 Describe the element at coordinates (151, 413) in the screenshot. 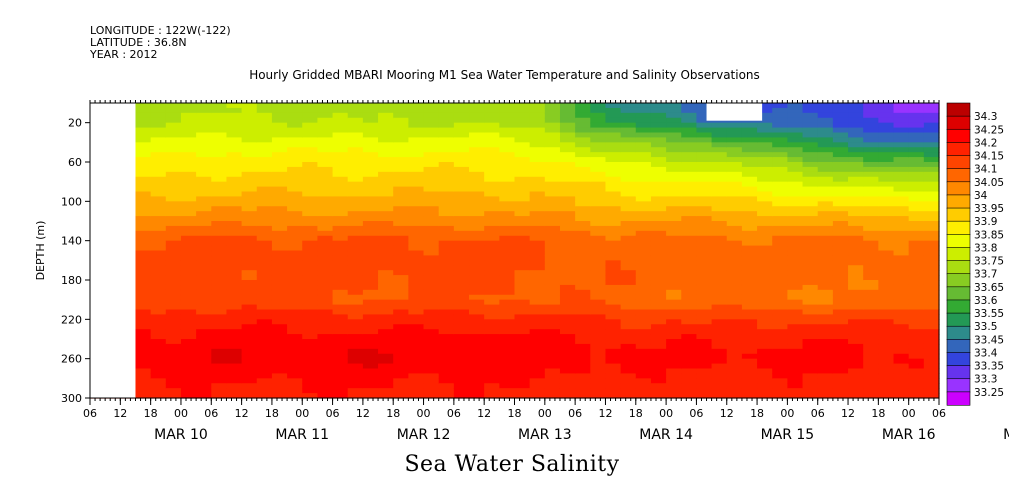

I see `x-hour-label: 18` at that location.